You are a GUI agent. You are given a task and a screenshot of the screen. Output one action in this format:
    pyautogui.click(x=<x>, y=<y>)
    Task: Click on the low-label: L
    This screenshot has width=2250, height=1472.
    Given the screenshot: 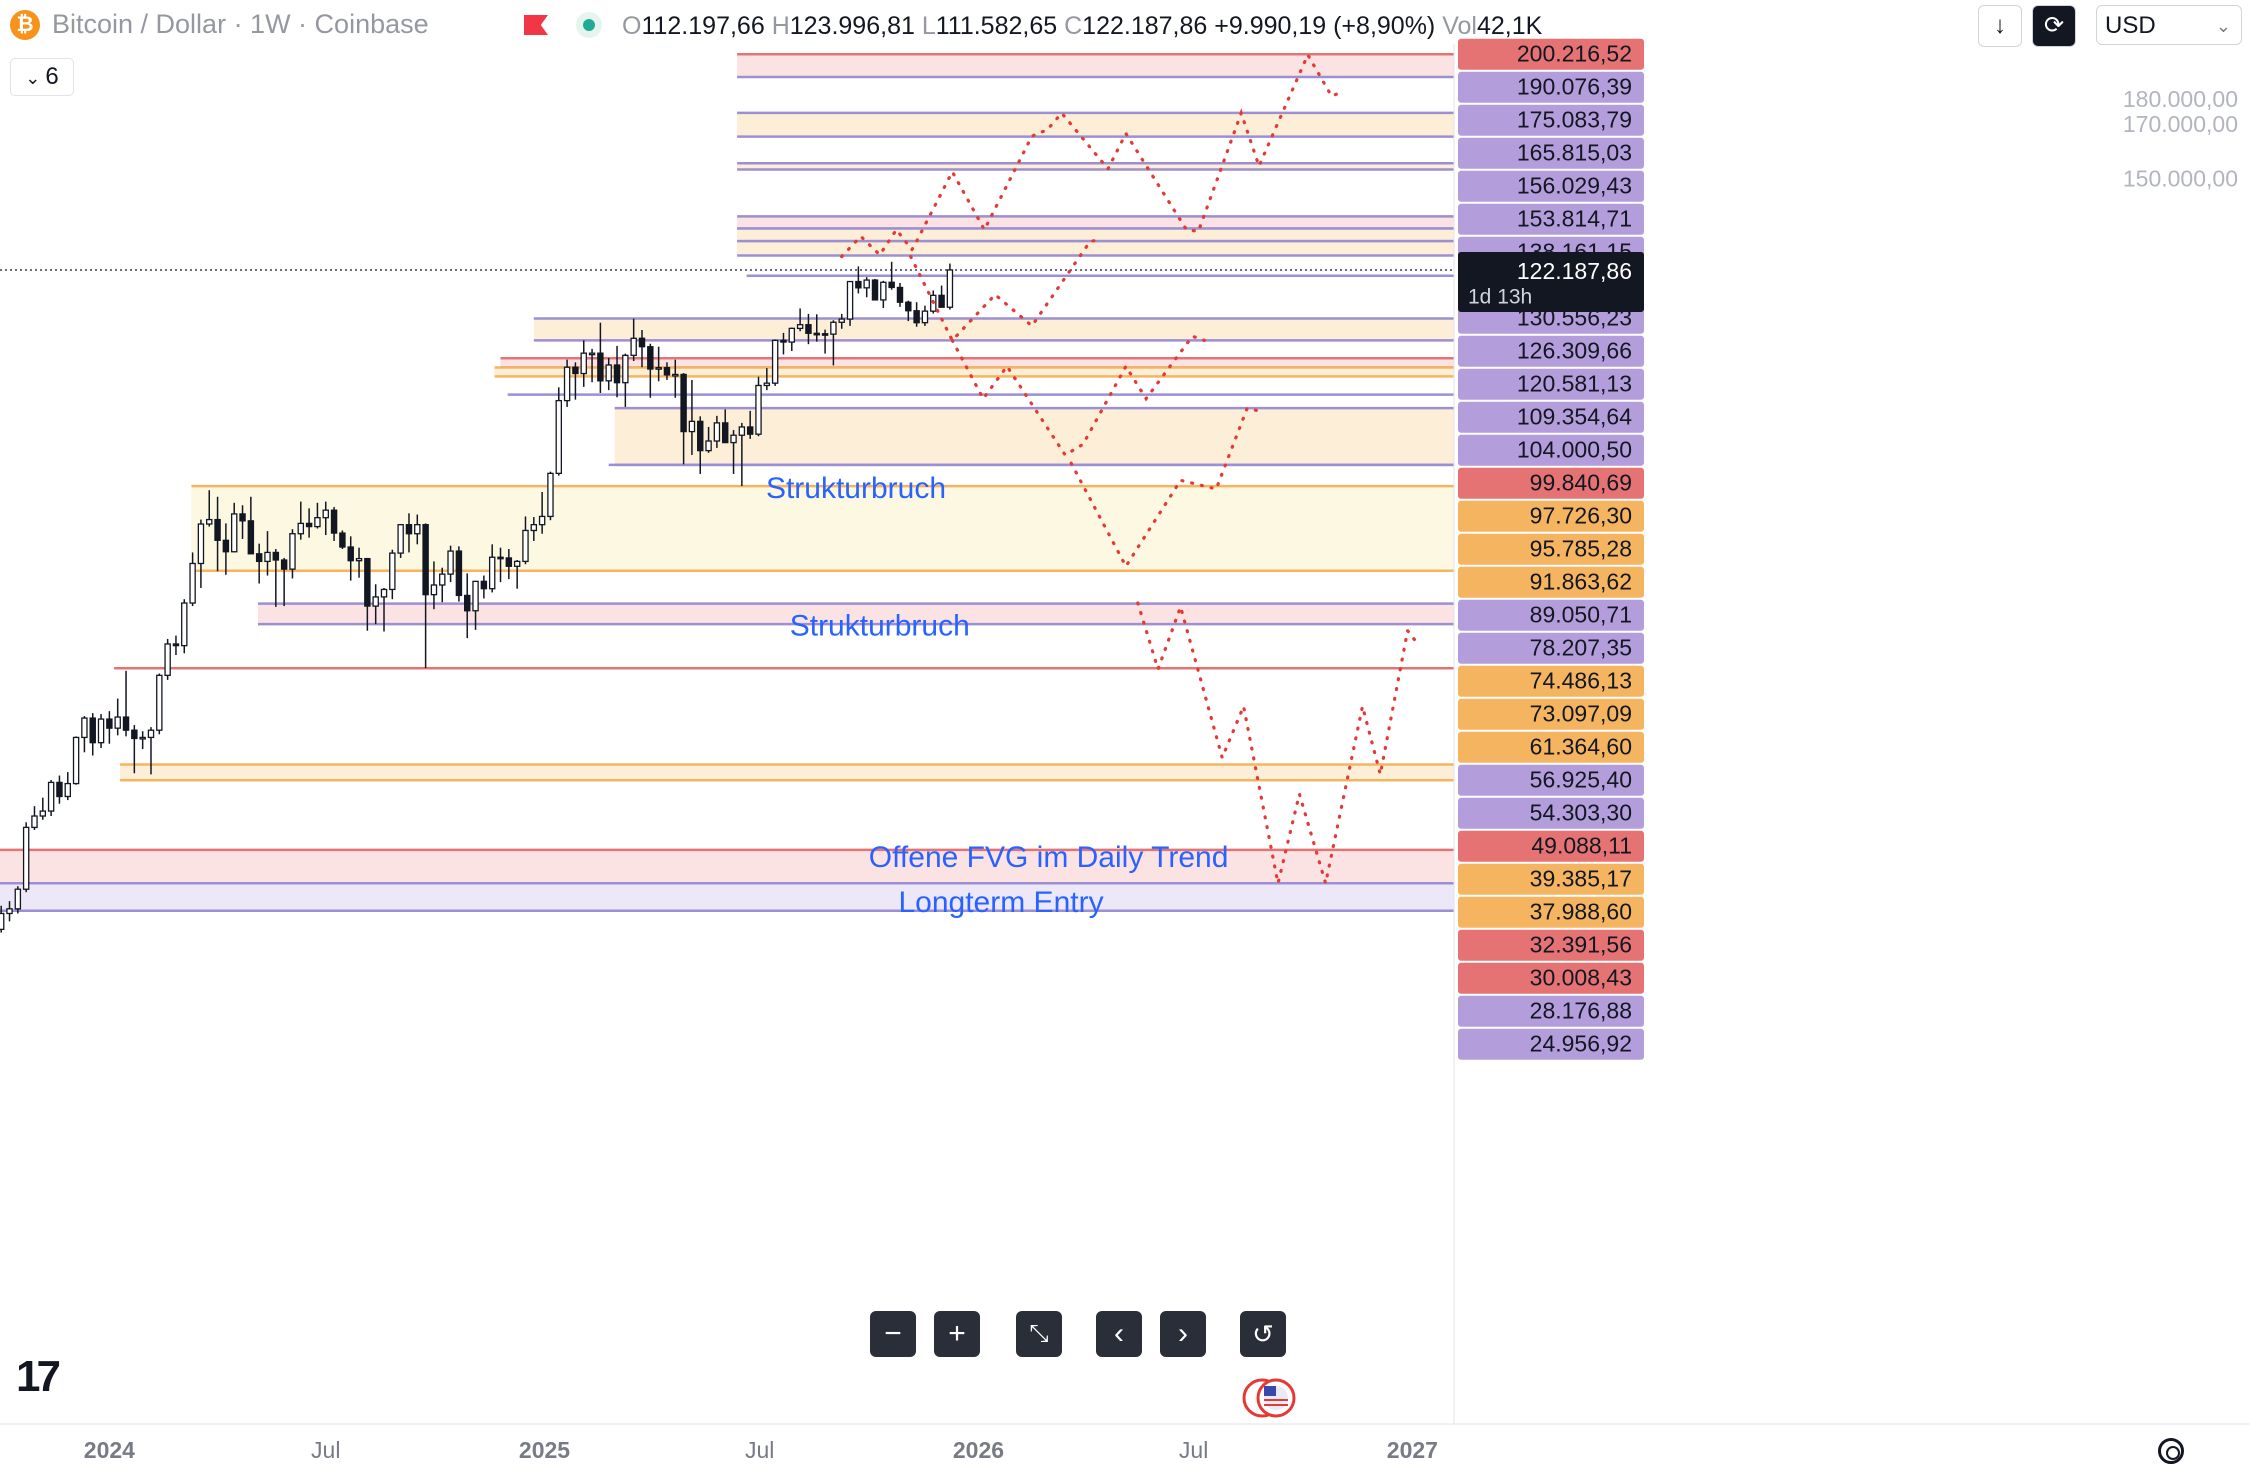 What is the action you would take?
    pyautogui.click(x=928, y=26)
    